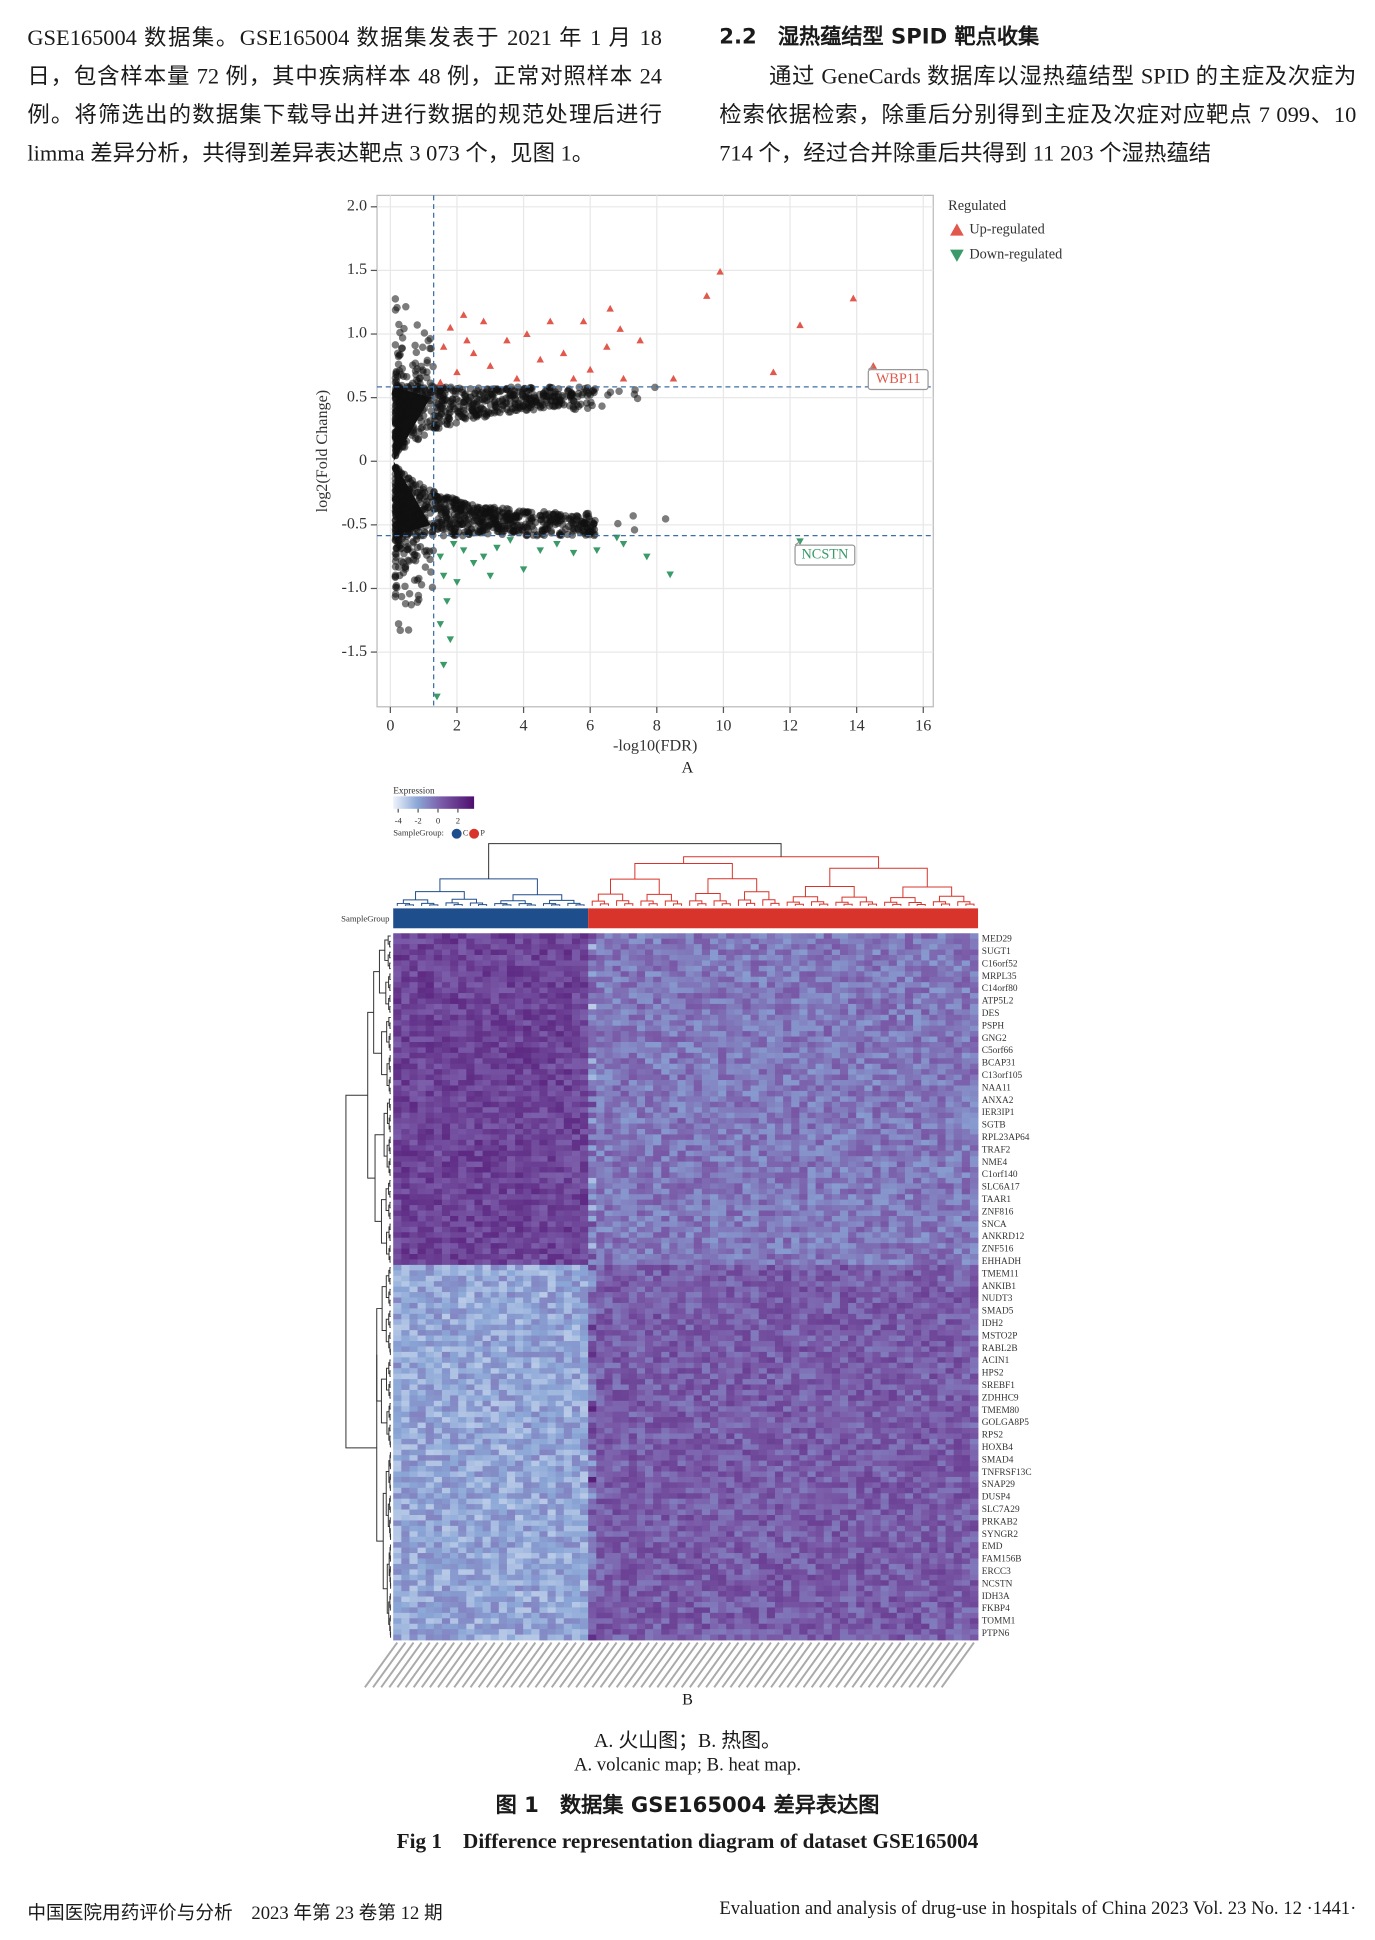  What do you see at coordinates (564, 405) in the screenshot?
I see `background-point` at bounding box center [564, 405].